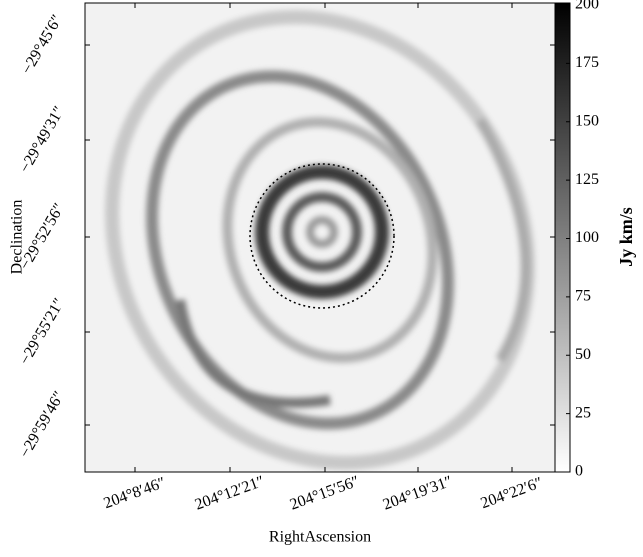  I want to click on y-tick-label: −29°59′46″, so click(43, 424).